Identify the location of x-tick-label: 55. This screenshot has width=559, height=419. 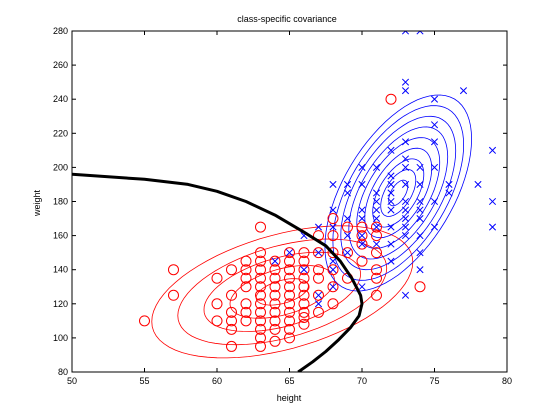
(144, 381).